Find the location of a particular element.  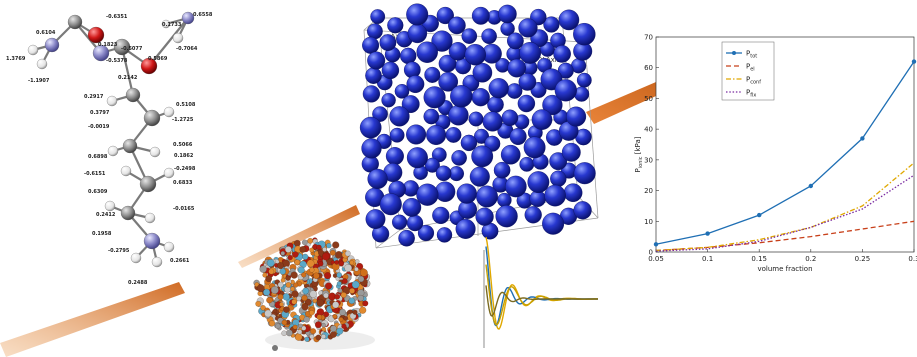

chart-legend is located at coordinates (748, 71).